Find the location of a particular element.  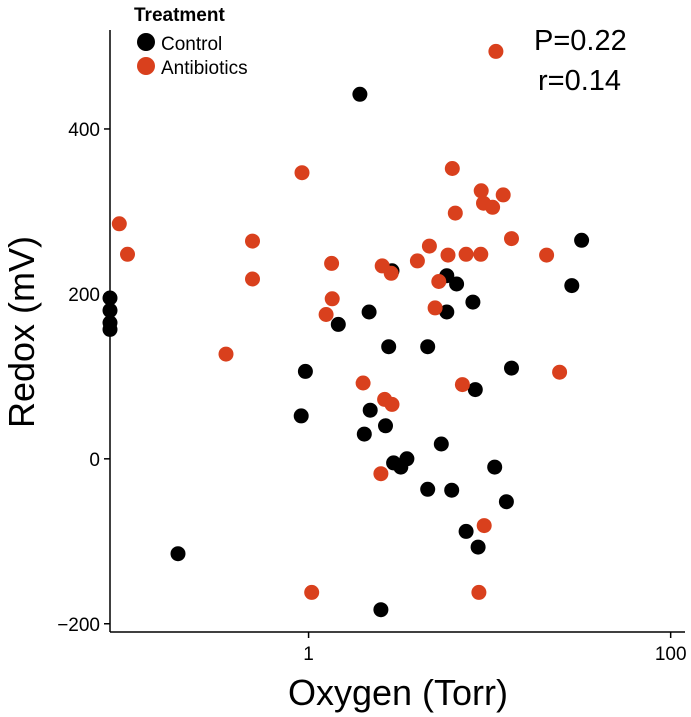

y-tick-label: 400 is located at coordinates (84, 130).